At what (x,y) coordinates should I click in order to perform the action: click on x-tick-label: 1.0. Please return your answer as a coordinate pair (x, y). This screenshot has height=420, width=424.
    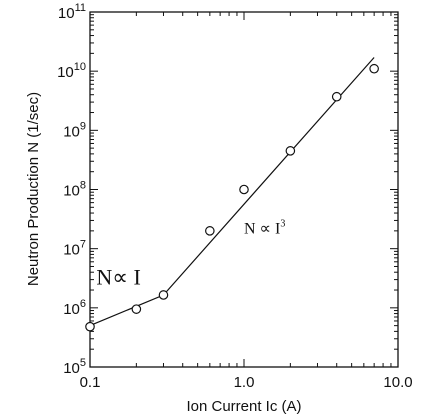
    Looking at the image, I should click on (244, 382).